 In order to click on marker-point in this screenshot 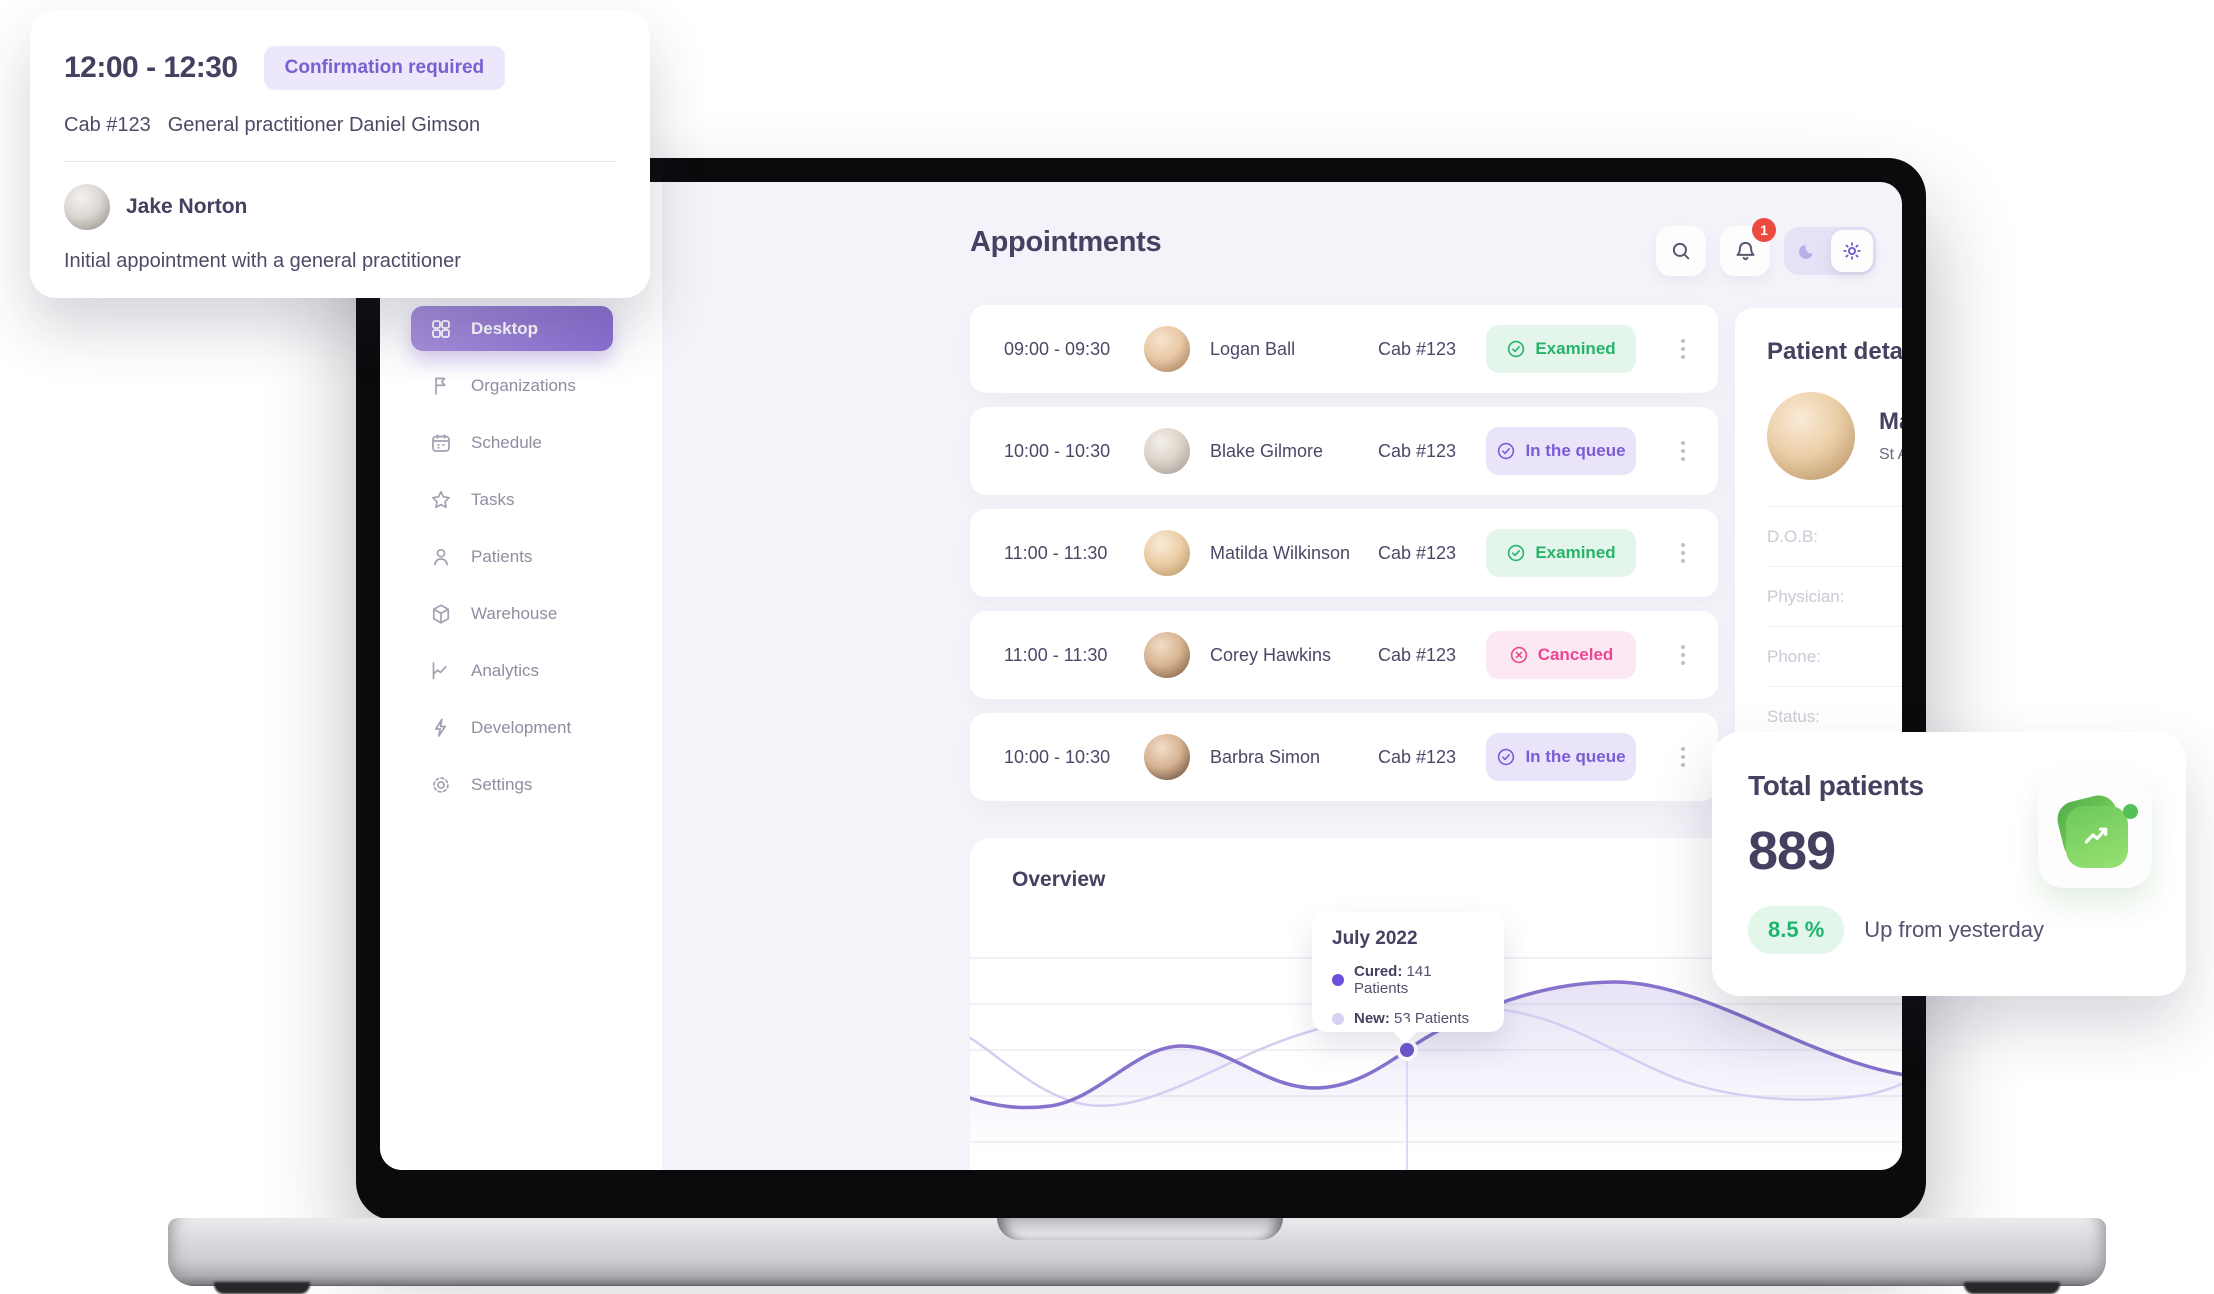, I will do `click(1407, 1050)`.